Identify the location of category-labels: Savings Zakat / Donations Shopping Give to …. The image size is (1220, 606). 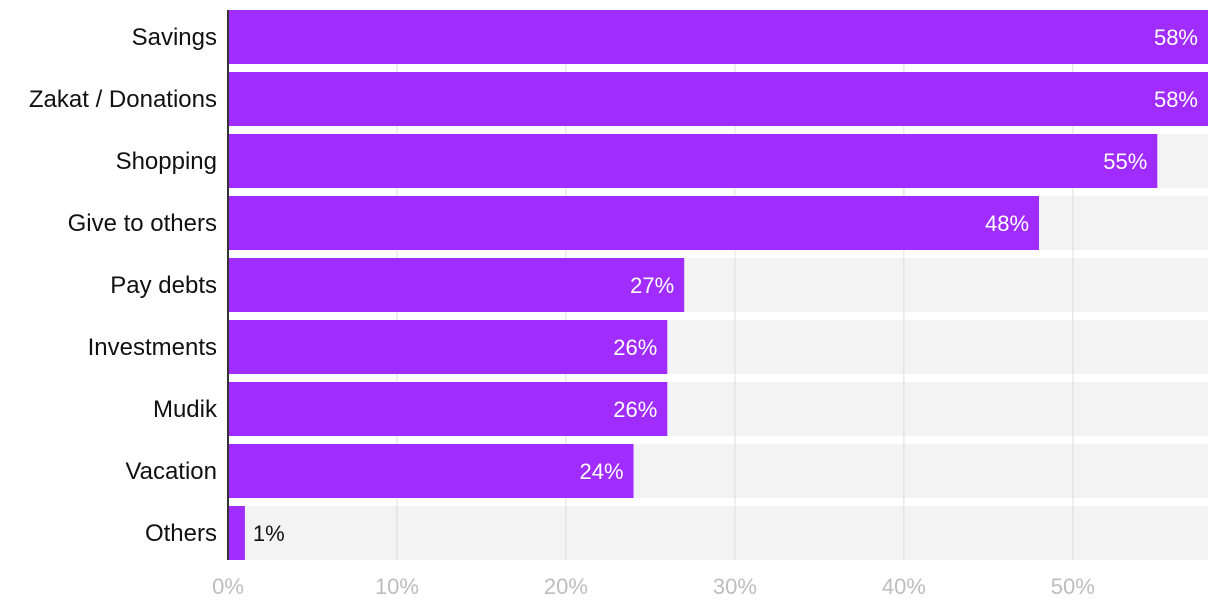
(123, 285).